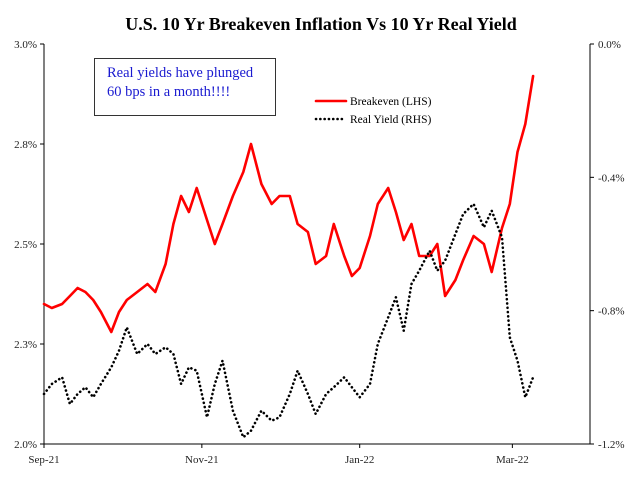  What do you see at coordinates (25, 445) in the screenshot?
I see `y-left-tick-label: 2.0%` at bounding box center [25, 445].